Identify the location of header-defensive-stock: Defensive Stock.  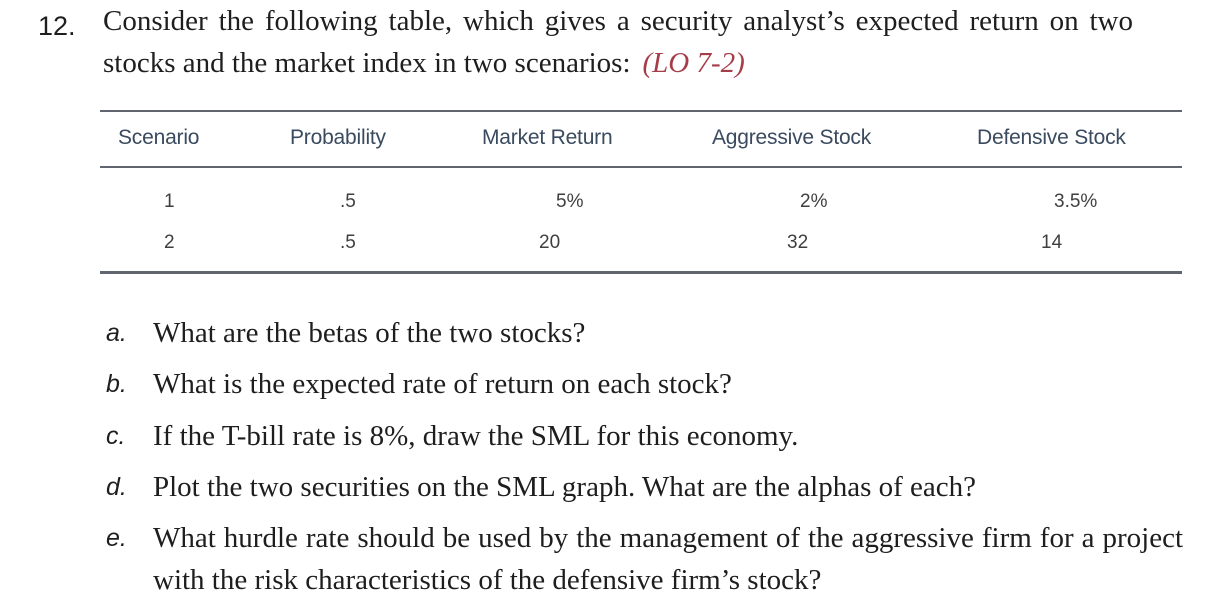
(1051, 137).